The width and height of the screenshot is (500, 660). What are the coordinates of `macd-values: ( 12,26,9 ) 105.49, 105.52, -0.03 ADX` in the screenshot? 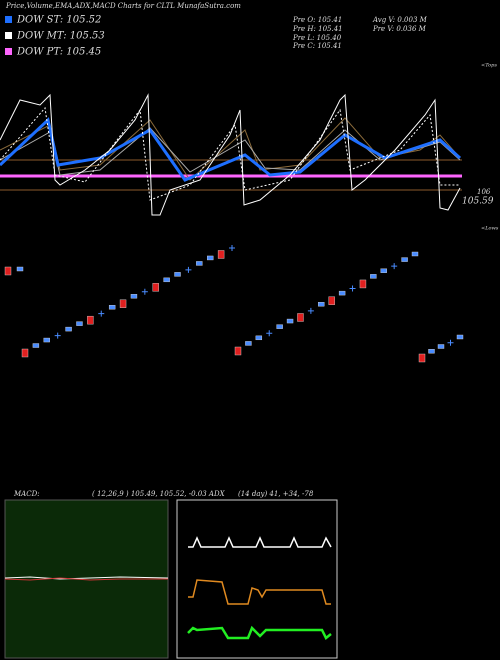 It's located at (159, 494).